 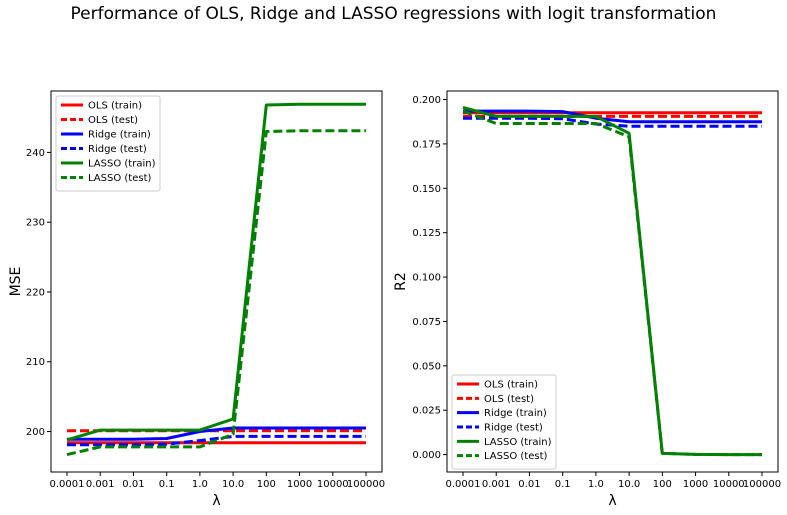 What do you see at coordinates (426, 411) in the screenshot?
I see `y-tick-label: 0.025` at bounding box center [426, 411].